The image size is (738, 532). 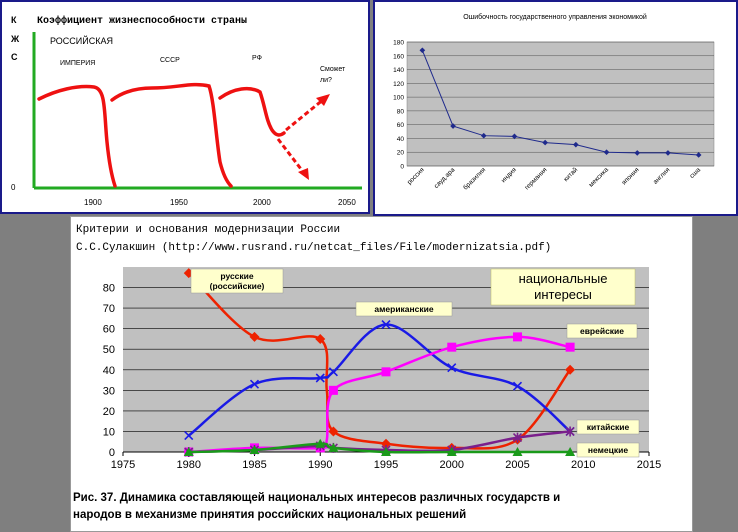 I want to click on error-y-tick-label: 100, so click(x=398, y=98).